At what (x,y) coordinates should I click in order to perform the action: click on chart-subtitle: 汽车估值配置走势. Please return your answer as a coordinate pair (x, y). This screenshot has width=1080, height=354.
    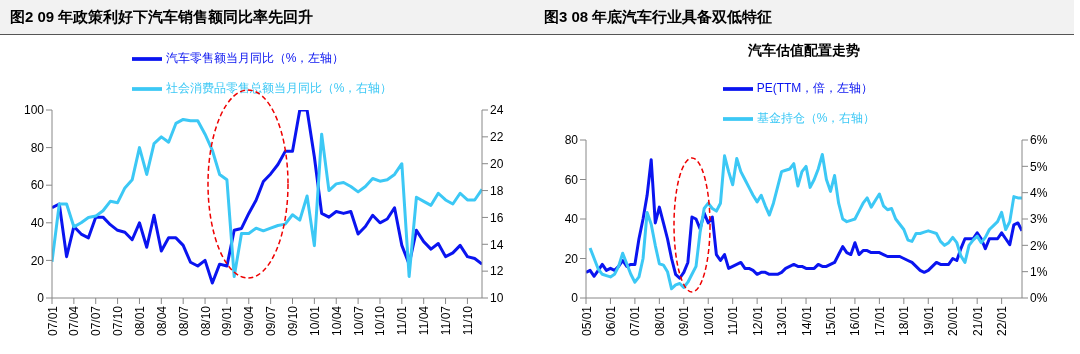
    Looking at the image, I should click on (804, 51).